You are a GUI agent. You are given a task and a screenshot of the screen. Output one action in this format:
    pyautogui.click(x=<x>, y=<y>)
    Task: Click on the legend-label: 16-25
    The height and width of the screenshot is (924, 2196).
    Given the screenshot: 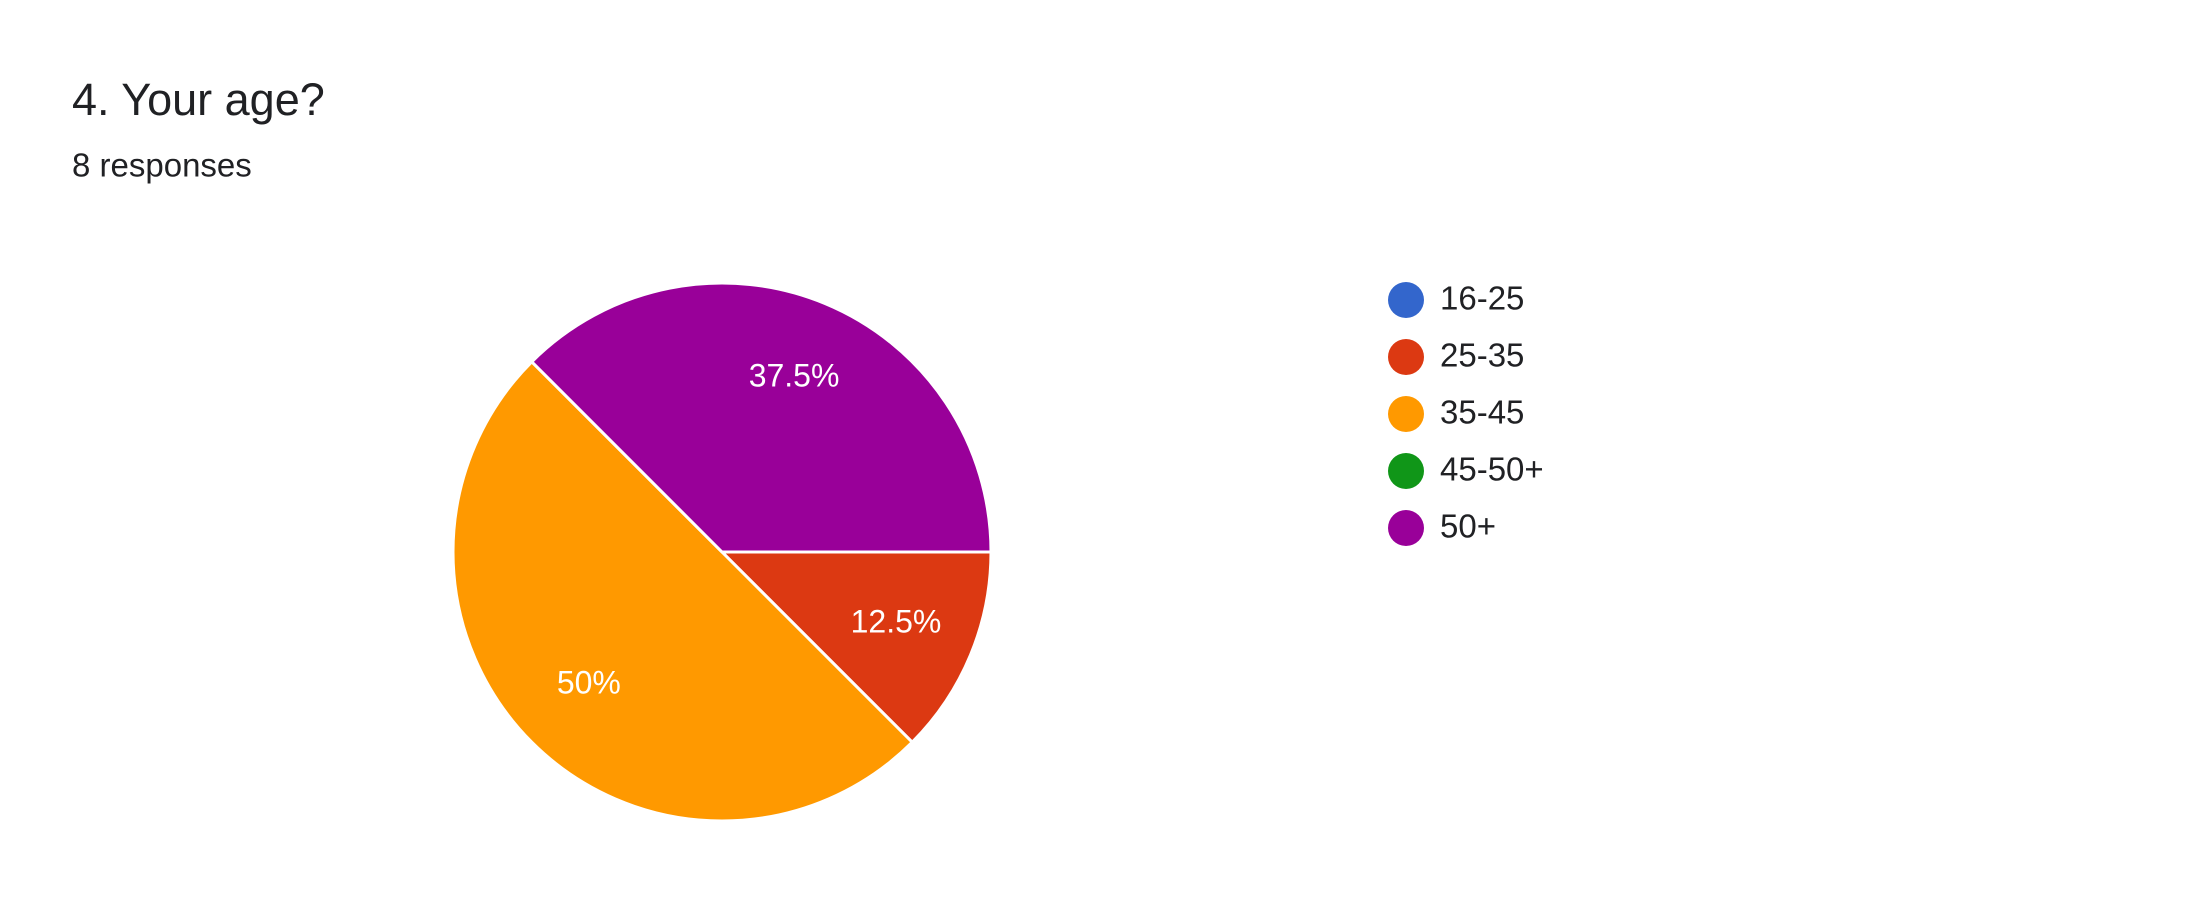 What is the action you would take?
    pyautogui.click(x=1482, y=298)
    